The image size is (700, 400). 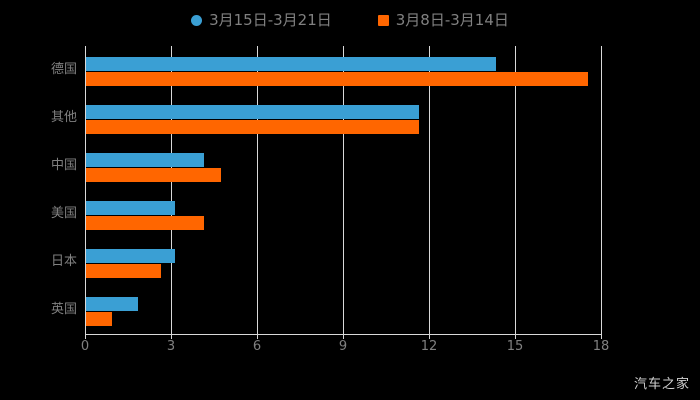 What do you see at coordinates (63, 309) in the screenshot?
I see `y-axis-category-label: 英国` at bounding box center [63, 309].